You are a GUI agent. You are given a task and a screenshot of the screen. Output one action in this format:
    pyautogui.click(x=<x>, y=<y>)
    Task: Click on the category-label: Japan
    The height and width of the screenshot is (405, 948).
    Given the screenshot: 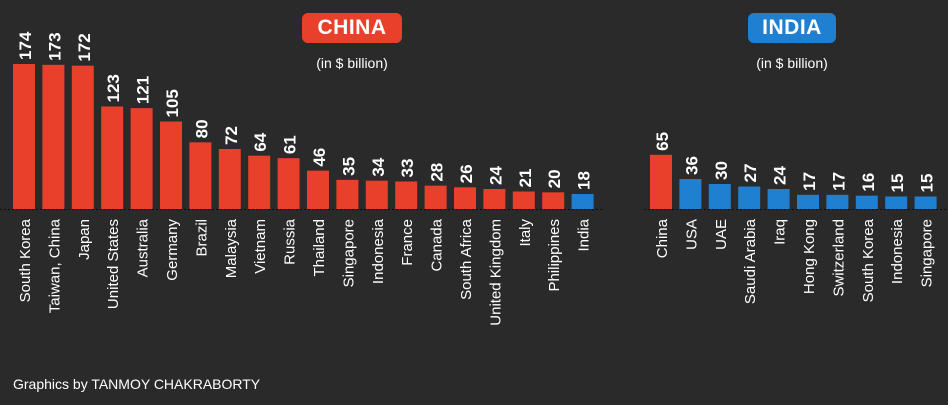 What is the action you would take?
    pyautogui.click(x=84, y=239)
    